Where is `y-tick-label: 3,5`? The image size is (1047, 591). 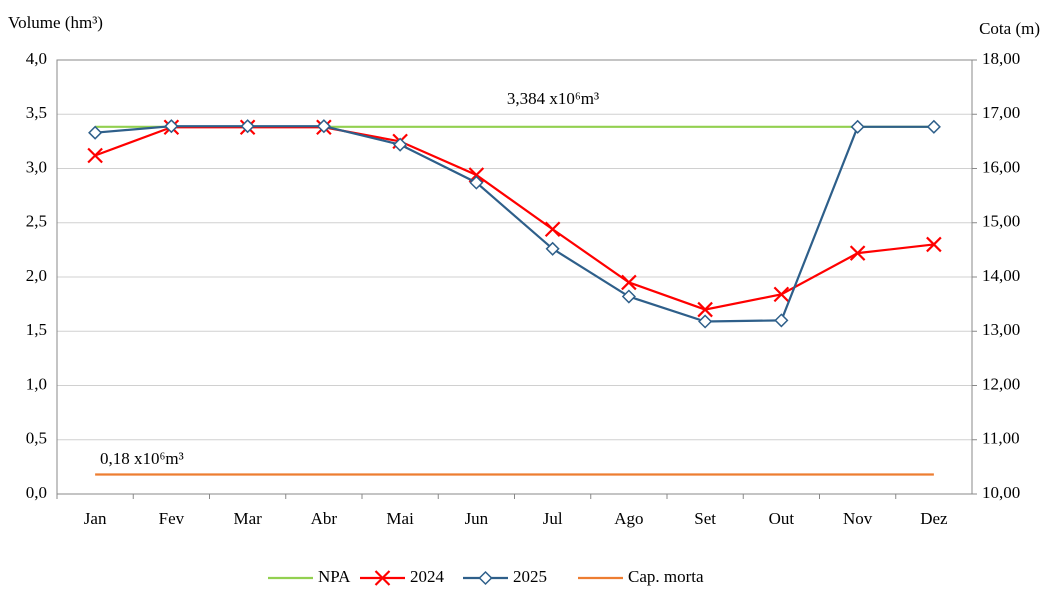 y-tick-label: 3,5 is located at coordinates (36, 112).